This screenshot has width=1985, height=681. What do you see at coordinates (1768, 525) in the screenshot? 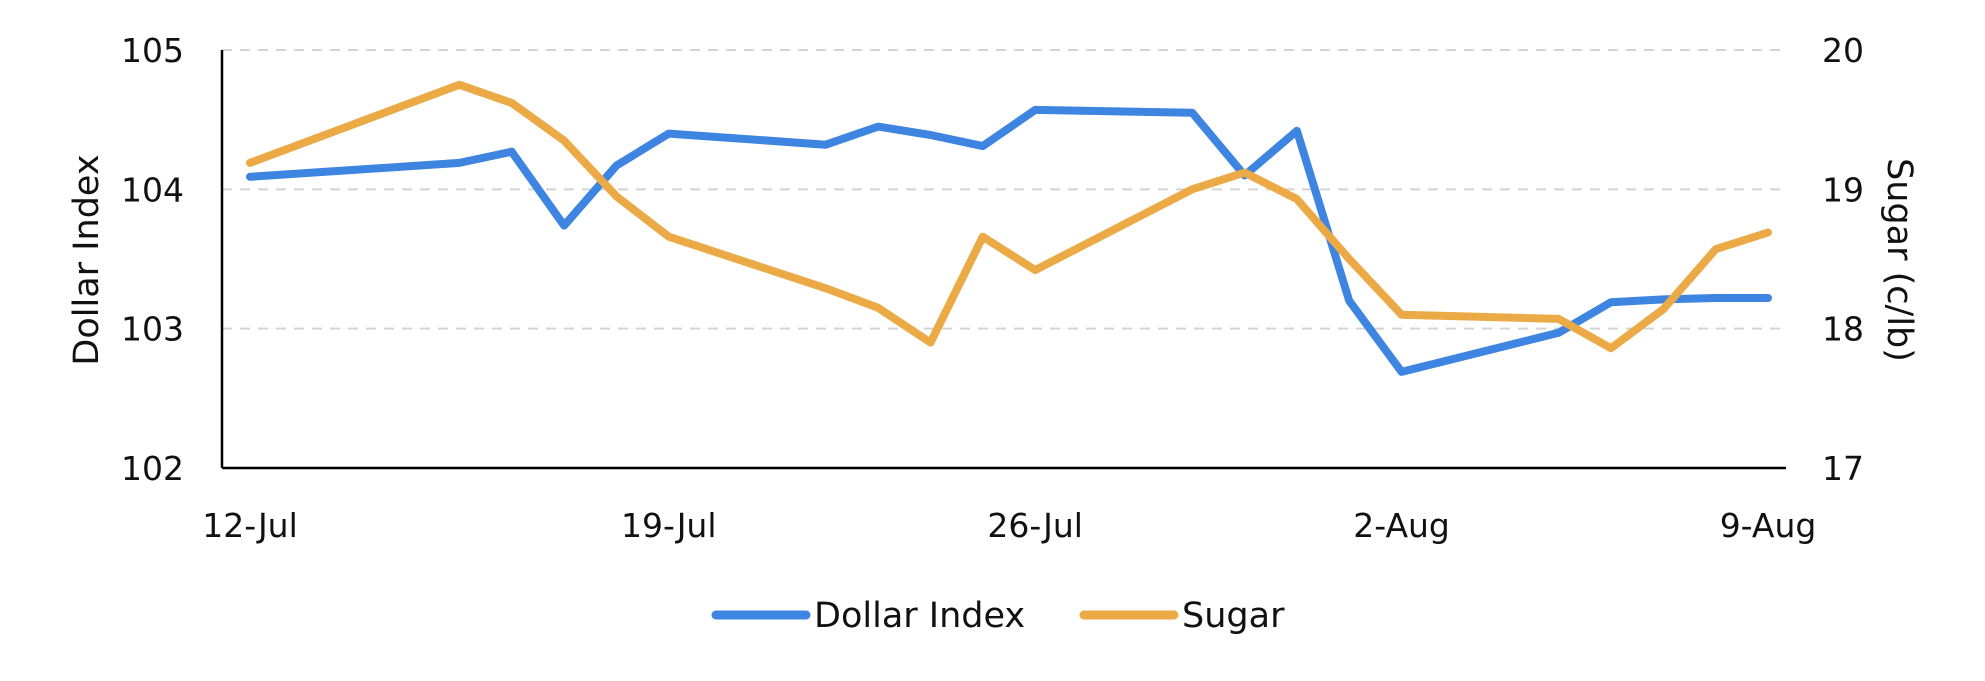
I see `x-tick-label: 9-Aug` at bounding box center [1768, 525].